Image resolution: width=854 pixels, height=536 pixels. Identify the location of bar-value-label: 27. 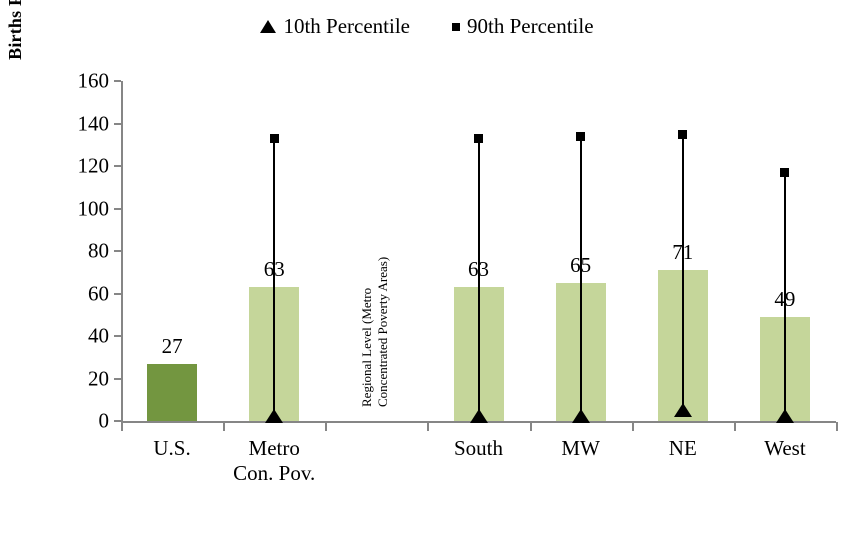
(172, 345).